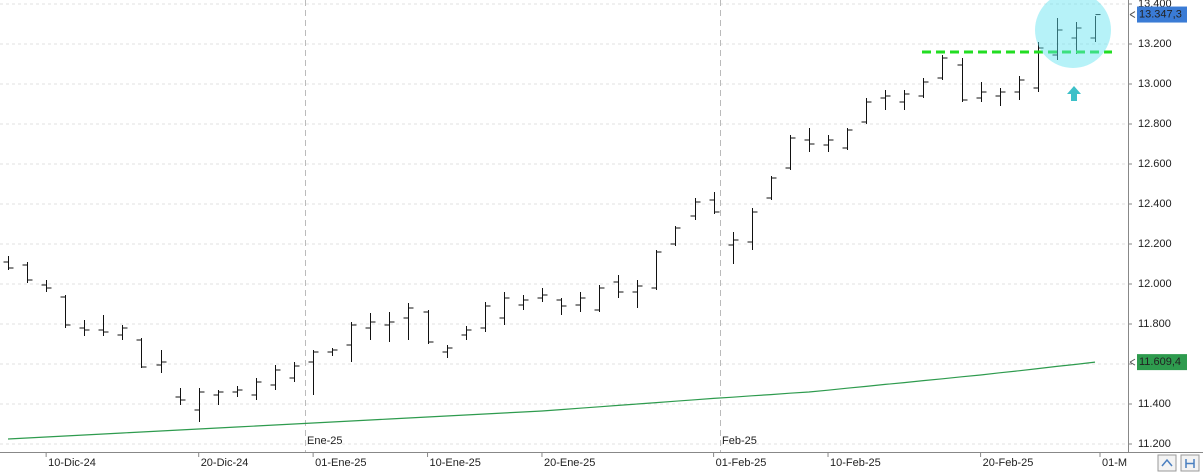  I want to click on y-tick-label: 11.200, so click(1154, 444).